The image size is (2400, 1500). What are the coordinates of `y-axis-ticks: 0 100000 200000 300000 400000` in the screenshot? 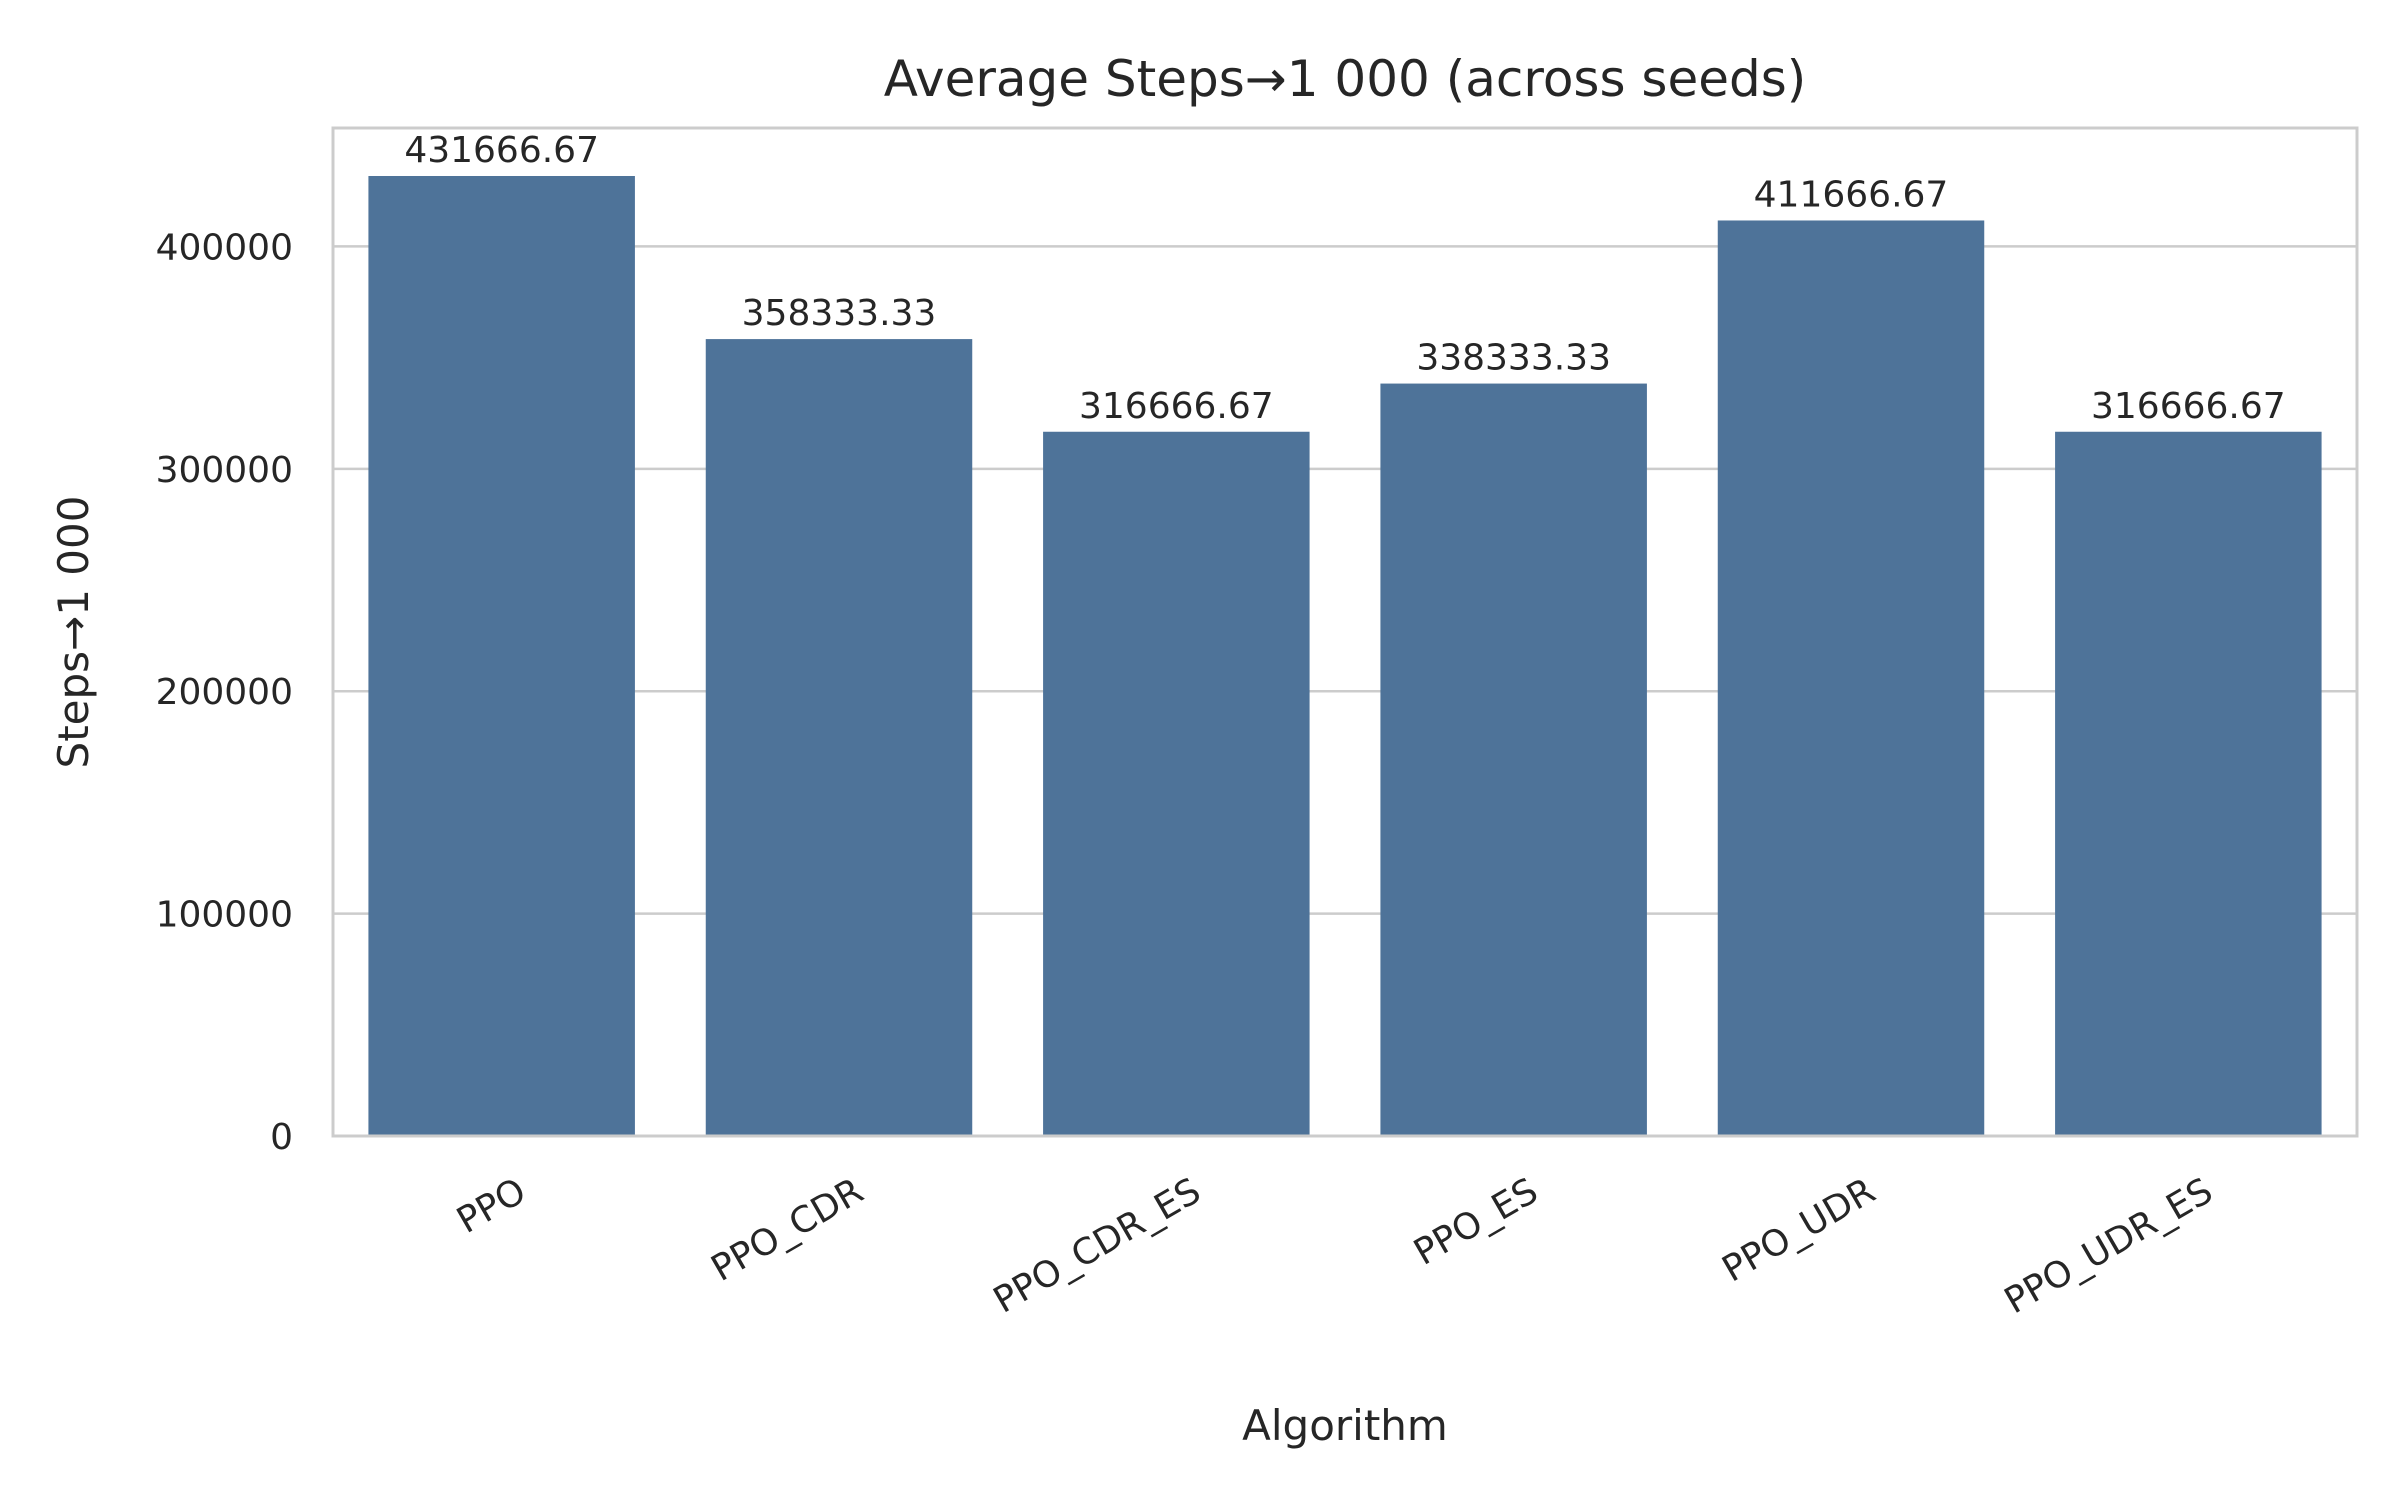 It's located at (224, 692).